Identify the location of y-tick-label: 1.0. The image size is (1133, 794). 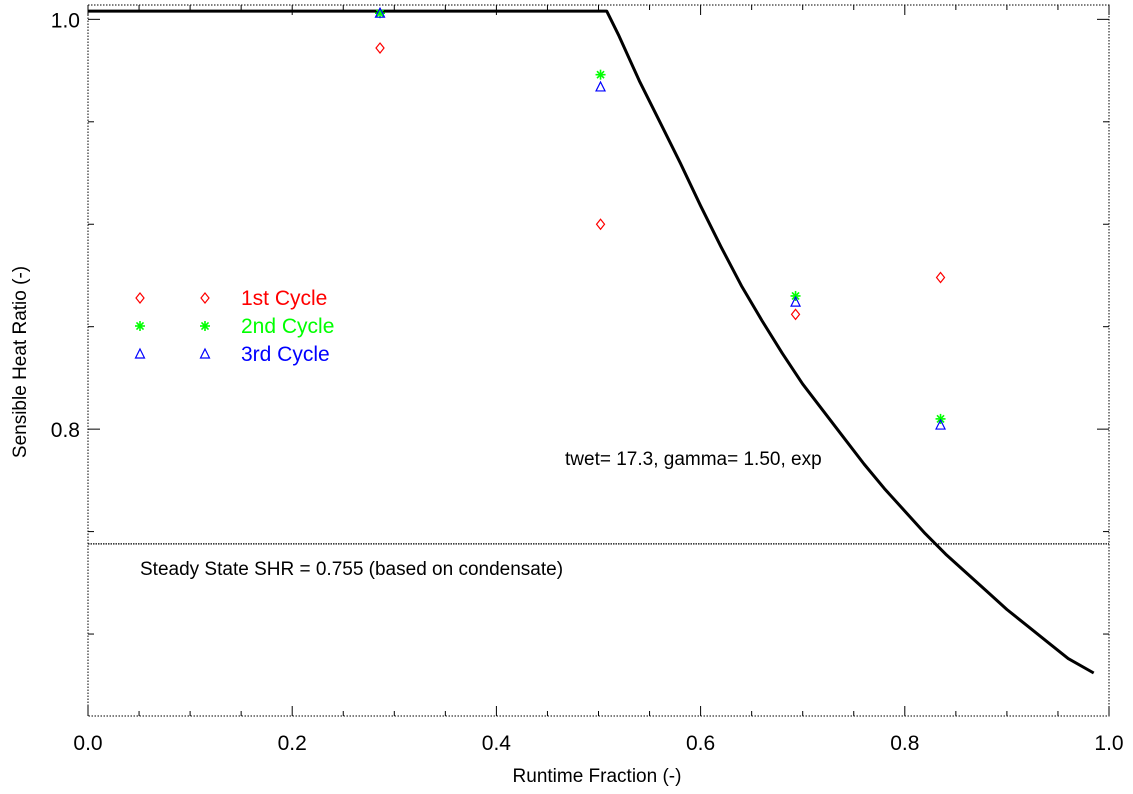
(65, 20).